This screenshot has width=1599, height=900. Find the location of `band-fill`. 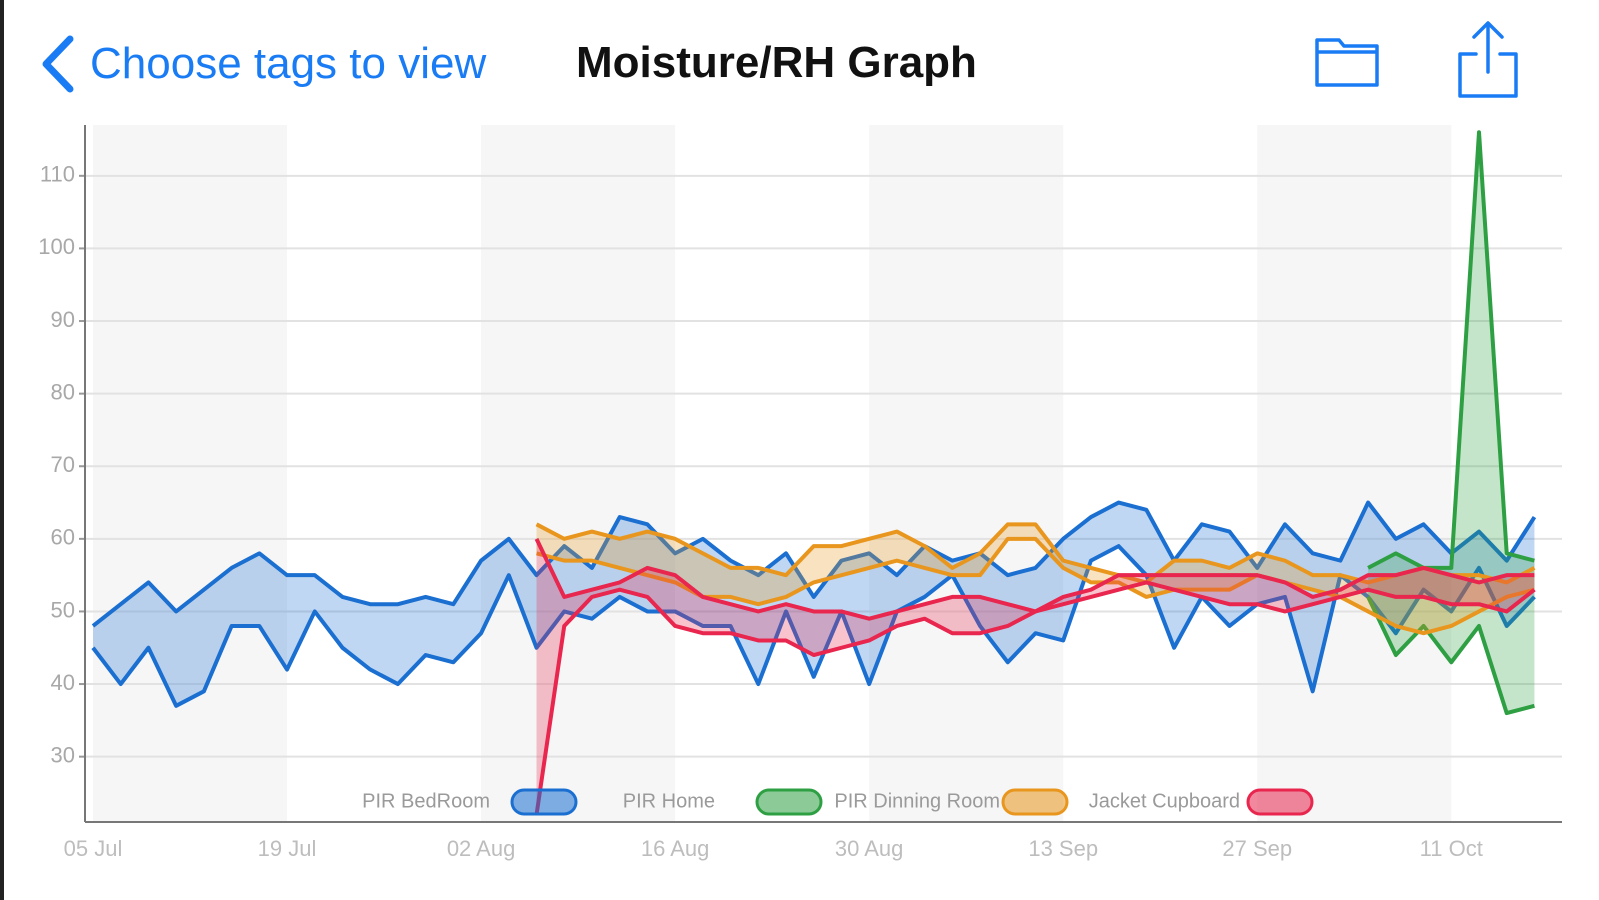

band-fill is located at coordinates (1451, 423).